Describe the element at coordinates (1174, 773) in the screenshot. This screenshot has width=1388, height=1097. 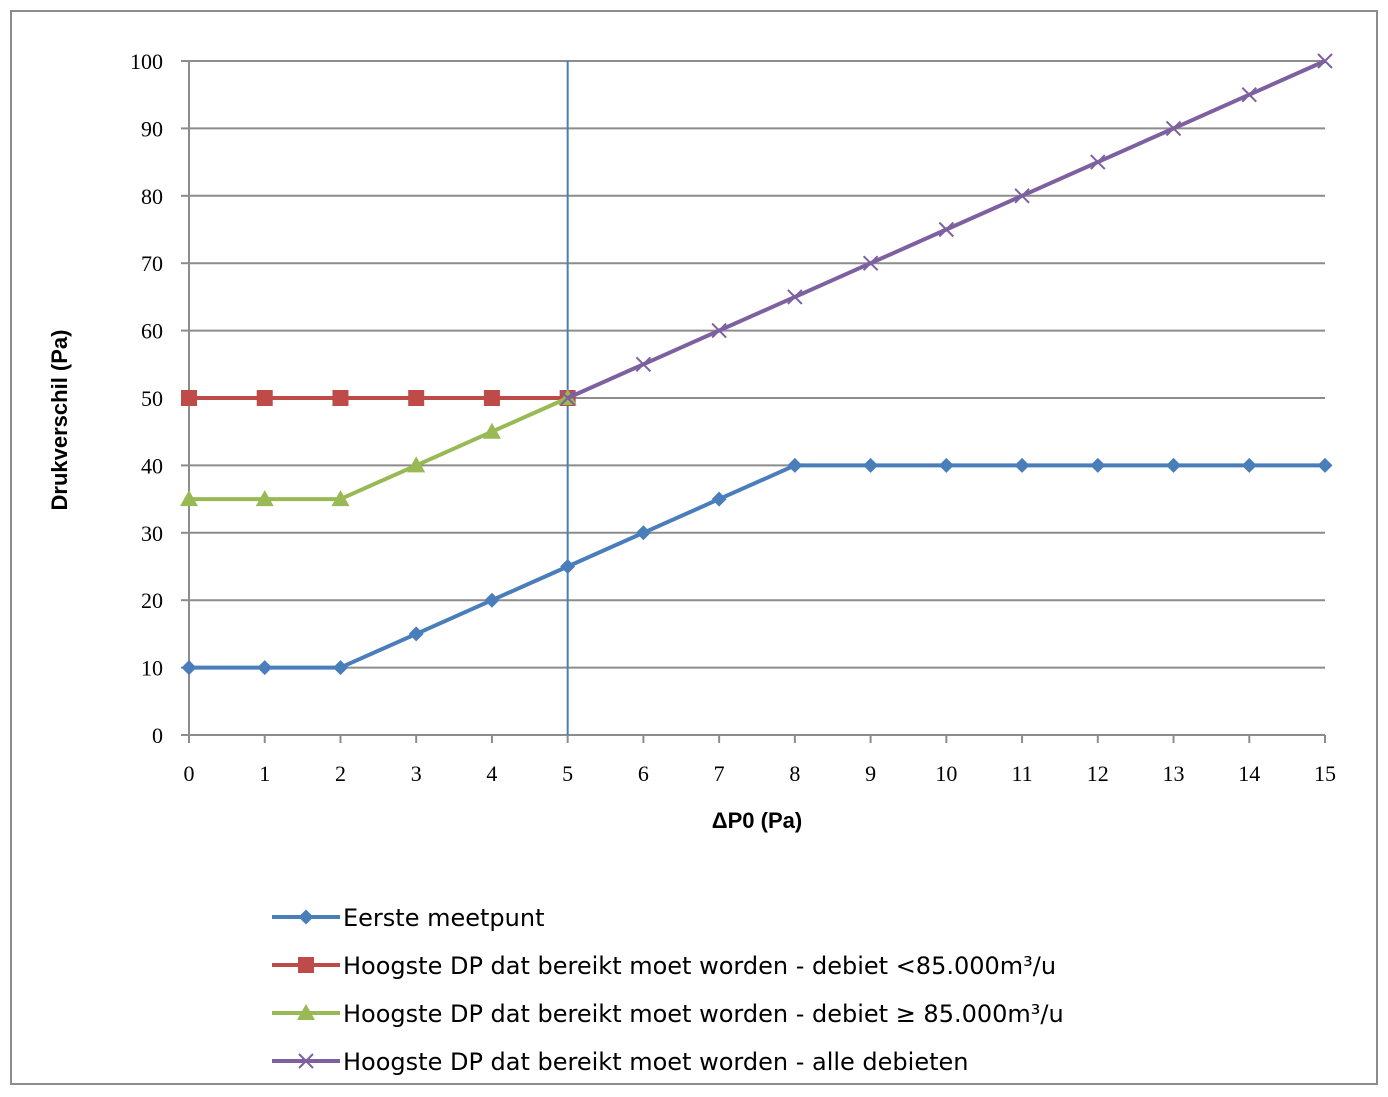
I see `x-tick-label: 13` at that location.